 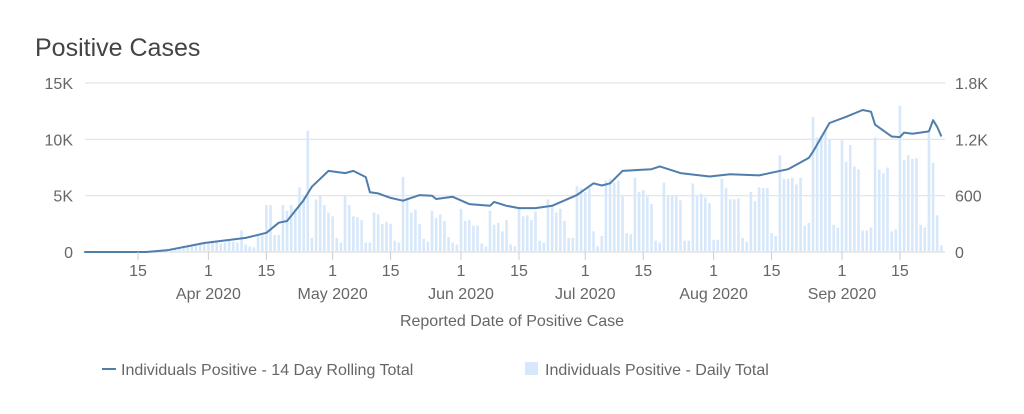 What do you see at coordinates (461, 294) in the screenshot?
I see `x-month-label: Jun 2020` at bounding box center [461, 294].